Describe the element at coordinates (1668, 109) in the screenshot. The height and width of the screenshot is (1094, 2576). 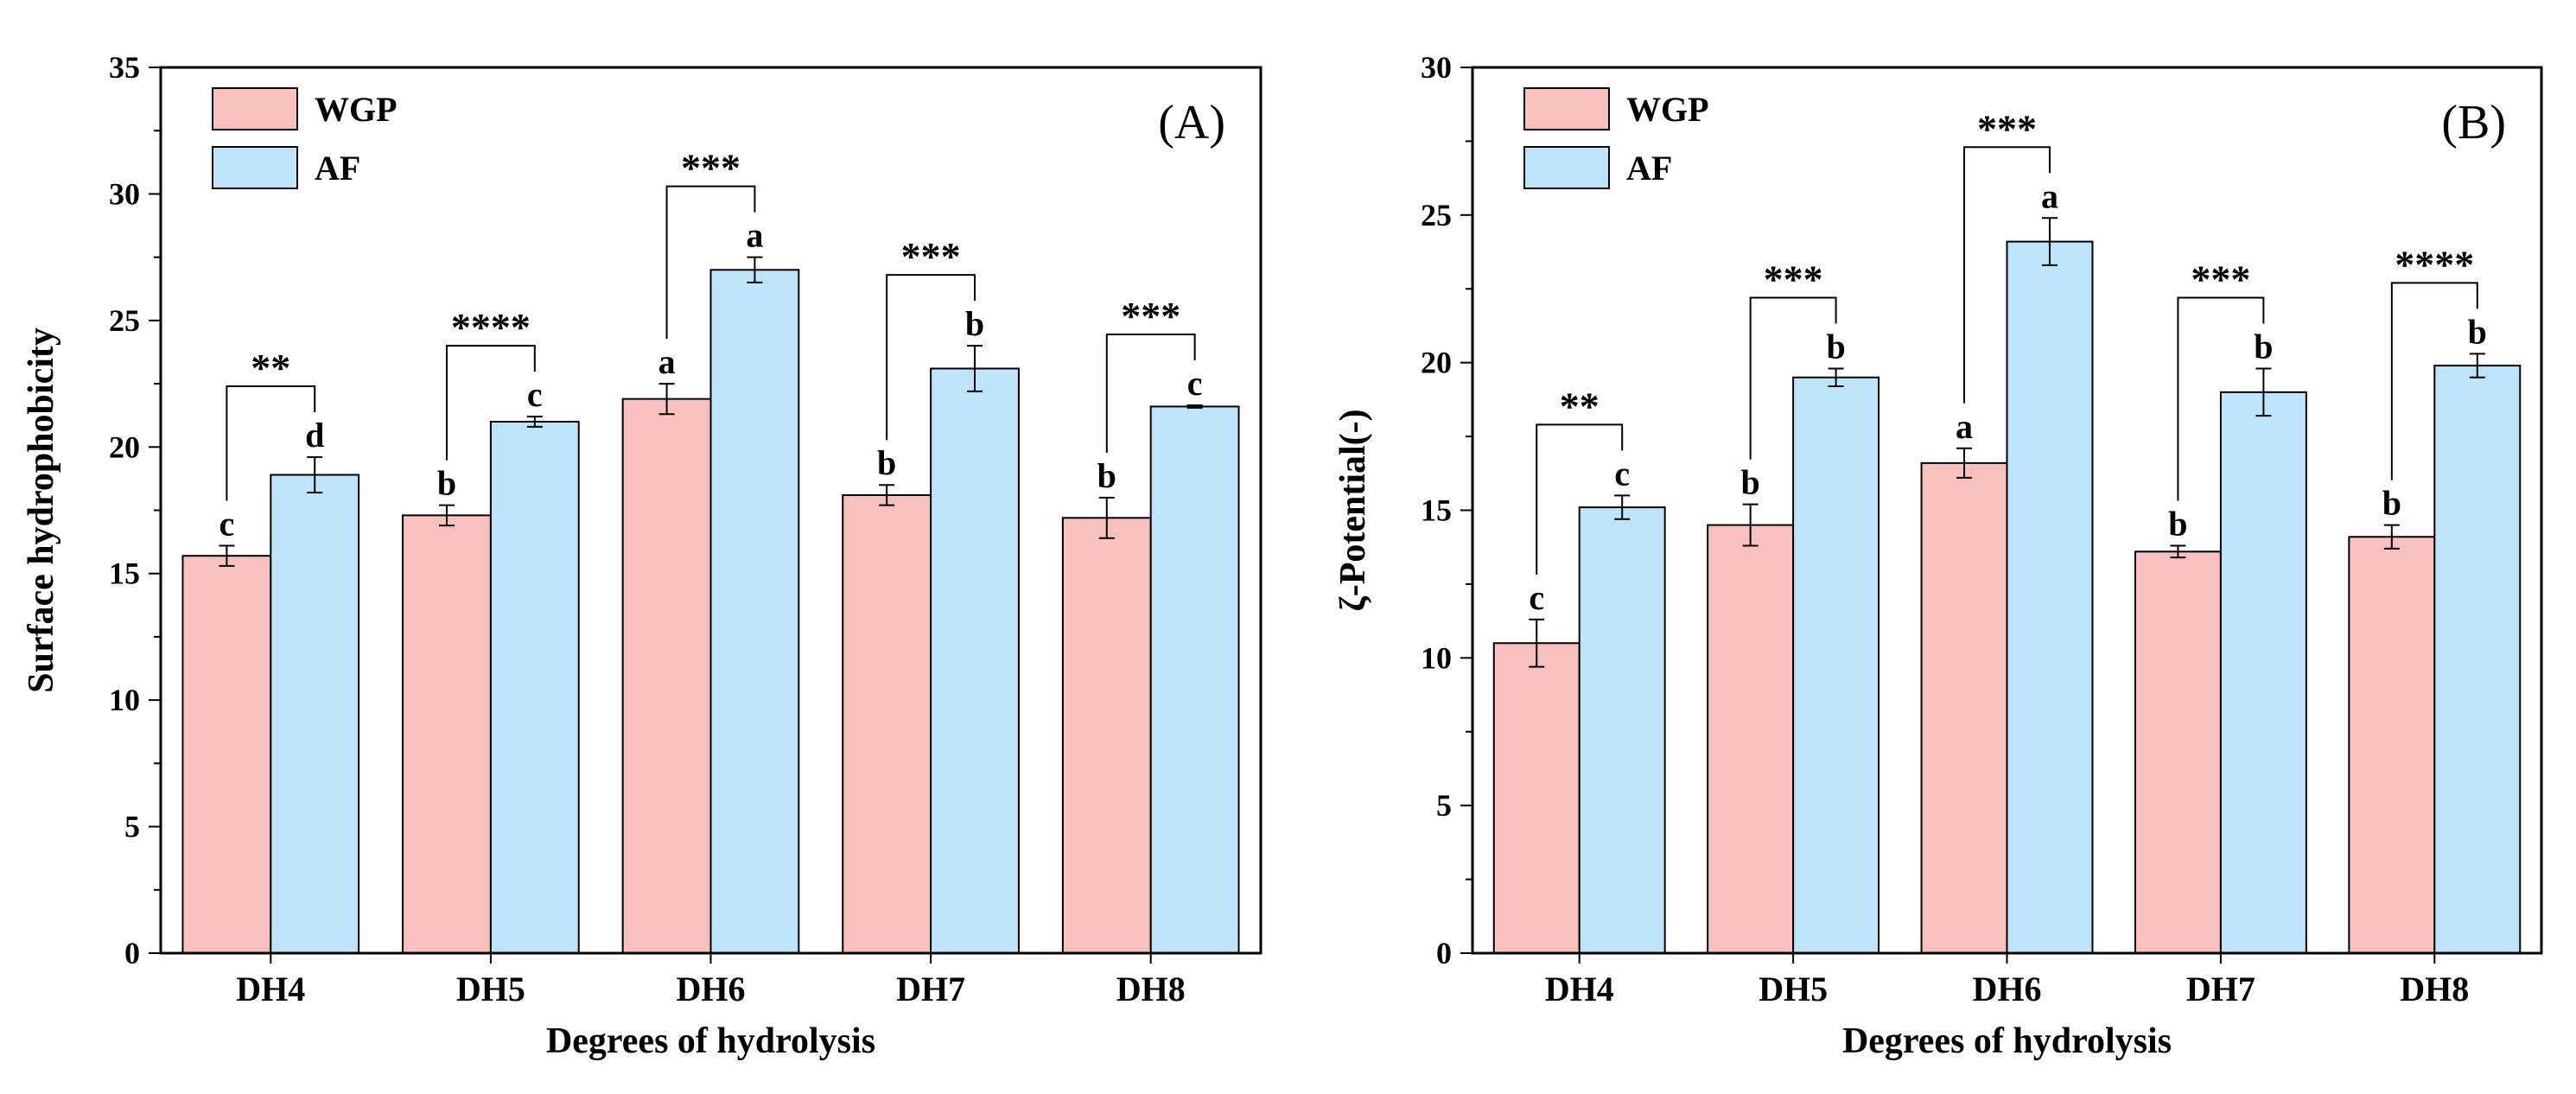
I see `legend-label: WGP` at that location.